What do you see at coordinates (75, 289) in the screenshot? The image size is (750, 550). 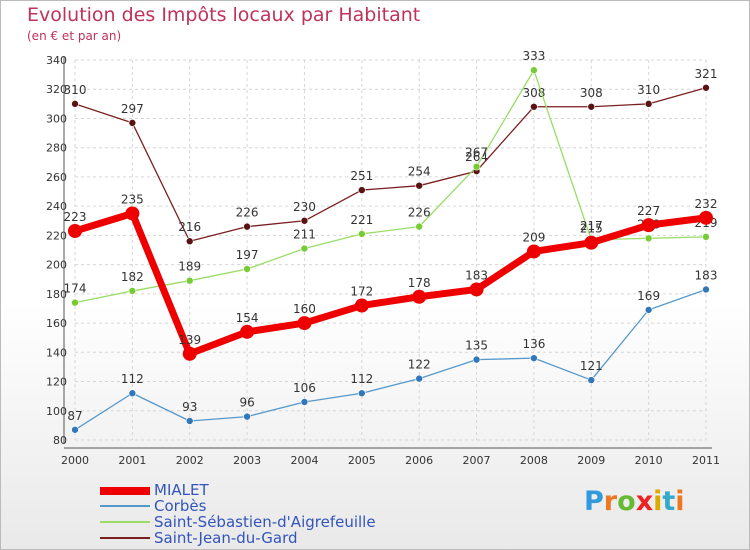 I see `data-label: 174` at bounding box center [75, 289].